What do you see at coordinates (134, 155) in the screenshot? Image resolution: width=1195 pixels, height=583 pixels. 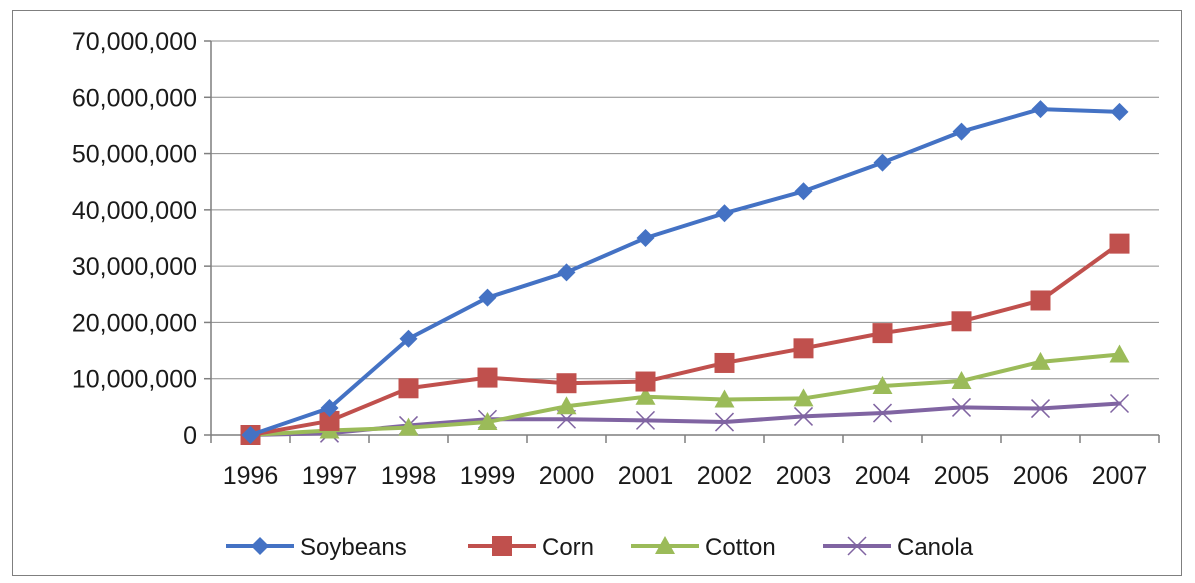 I see `y-tick-label: 50,000,000` at bounding box center [134, 155].